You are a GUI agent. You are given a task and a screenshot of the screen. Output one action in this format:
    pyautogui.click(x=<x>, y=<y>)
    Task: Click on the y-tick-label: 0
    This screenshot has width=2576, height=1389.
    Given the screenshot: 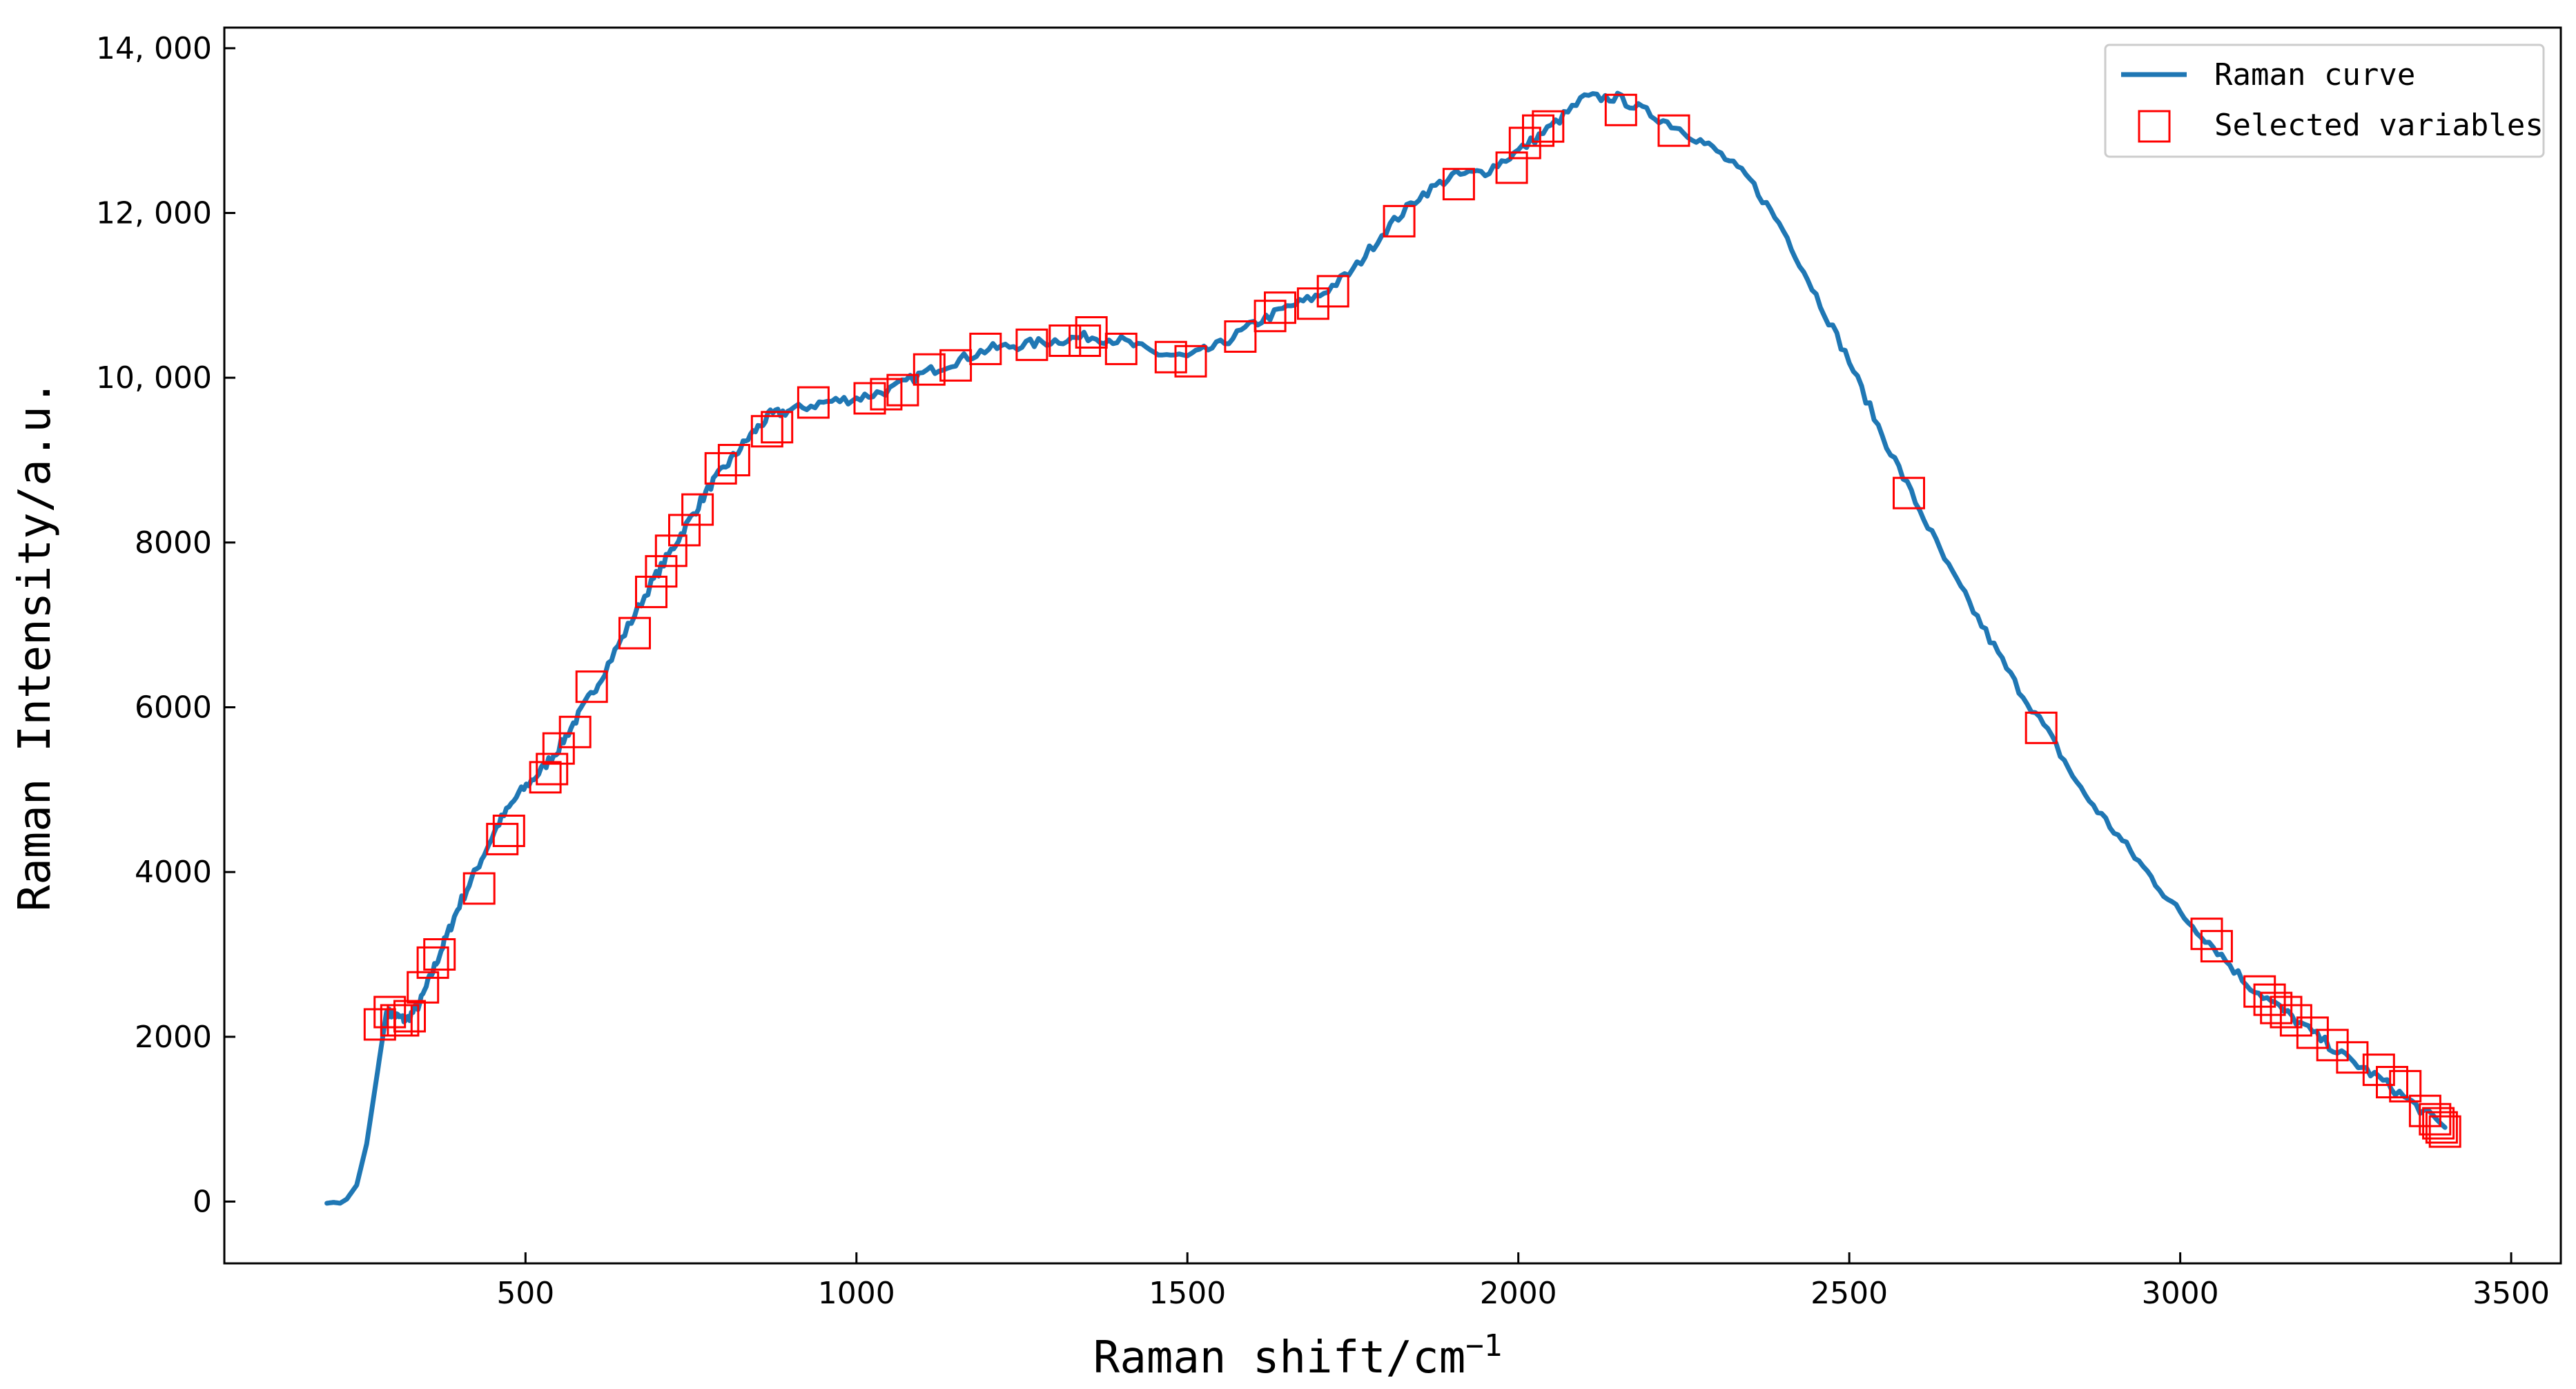 What is the action you would take?
    pyautogui.click(x=202, y=1202)
    